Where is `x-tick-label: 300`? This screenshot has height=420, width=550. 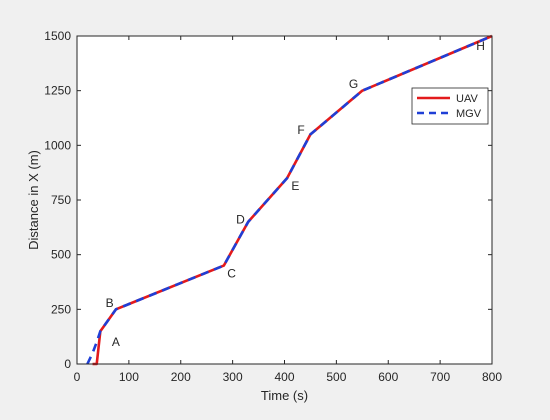
x-tick-label: 300 is located at coordinates (233, 377).